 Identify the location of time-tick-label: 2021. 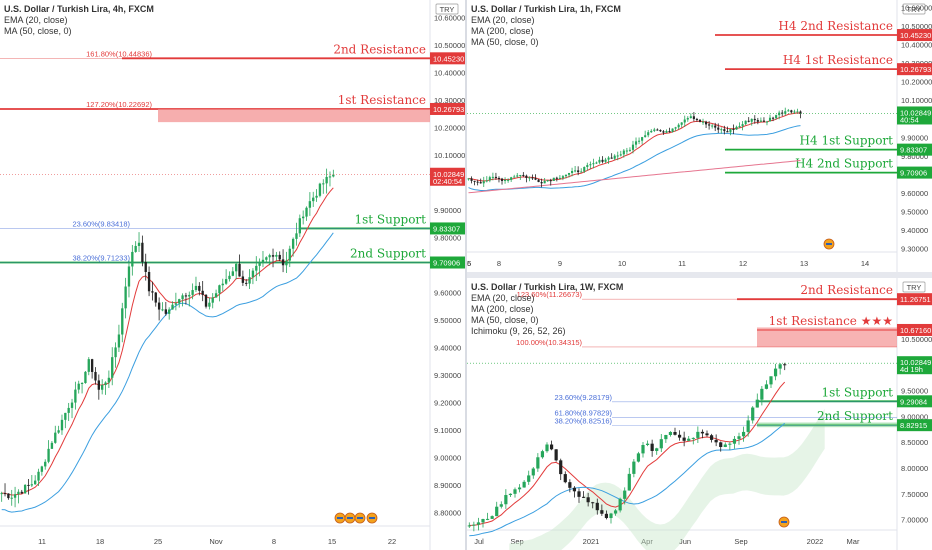
(591, 541).